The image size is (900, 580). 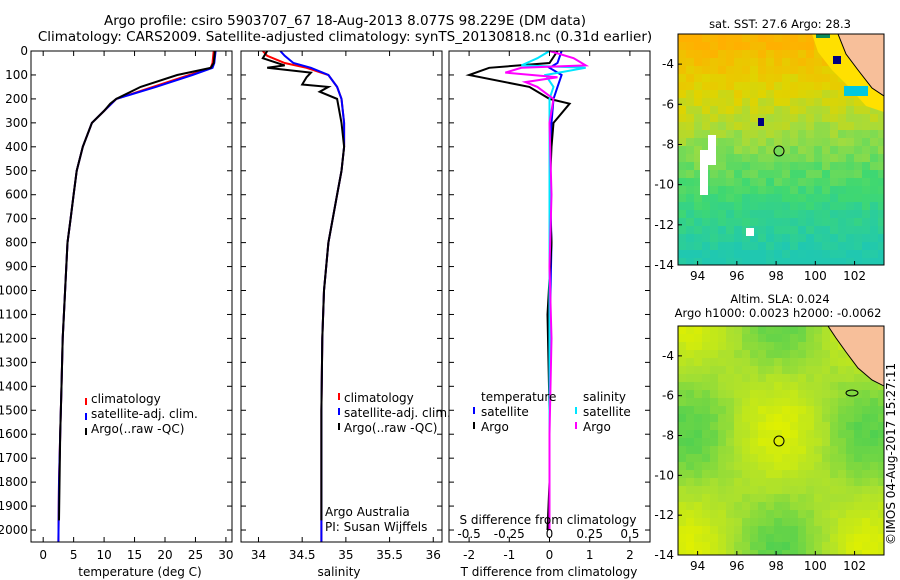 What do you see at coordinates (16, 75) in the screenshot?
I see `depth-tick-label: 100` at bounding box center [16, 75].